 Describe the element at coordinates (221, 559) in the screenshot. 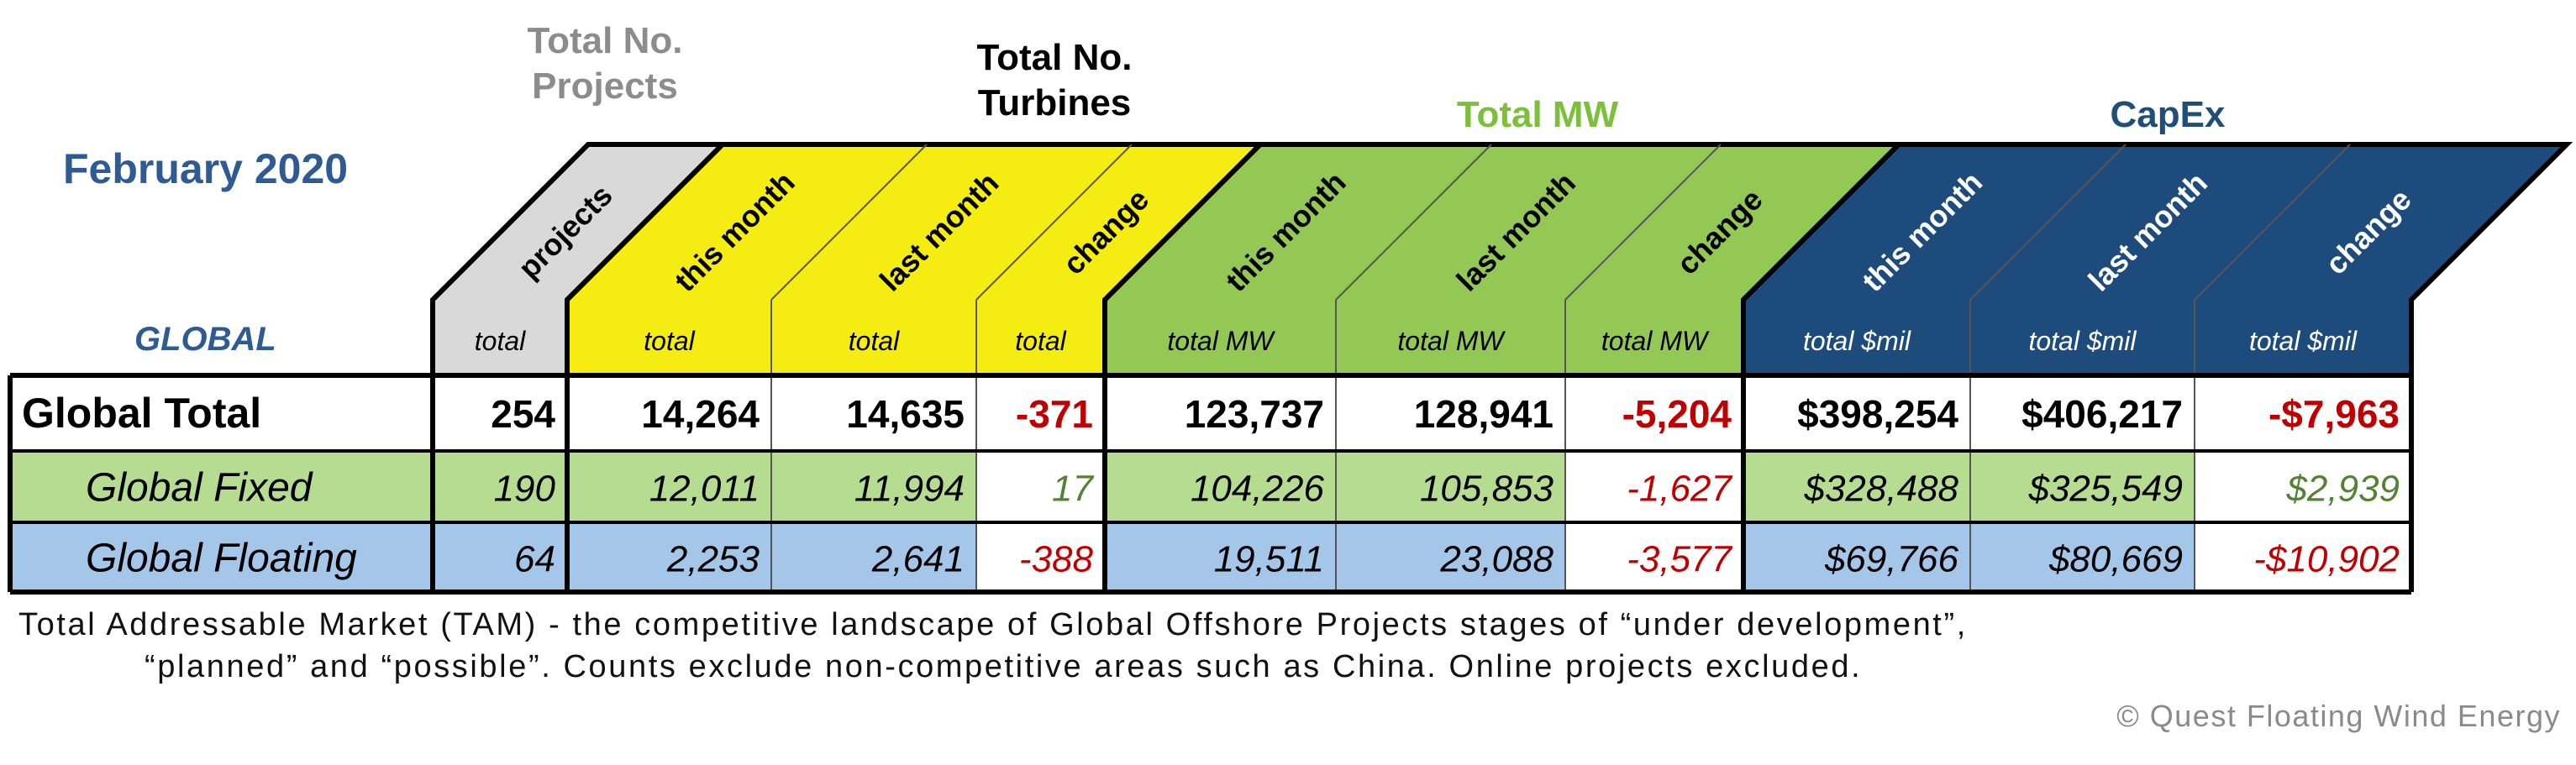

I see `row-label: Global Floating` at that location.